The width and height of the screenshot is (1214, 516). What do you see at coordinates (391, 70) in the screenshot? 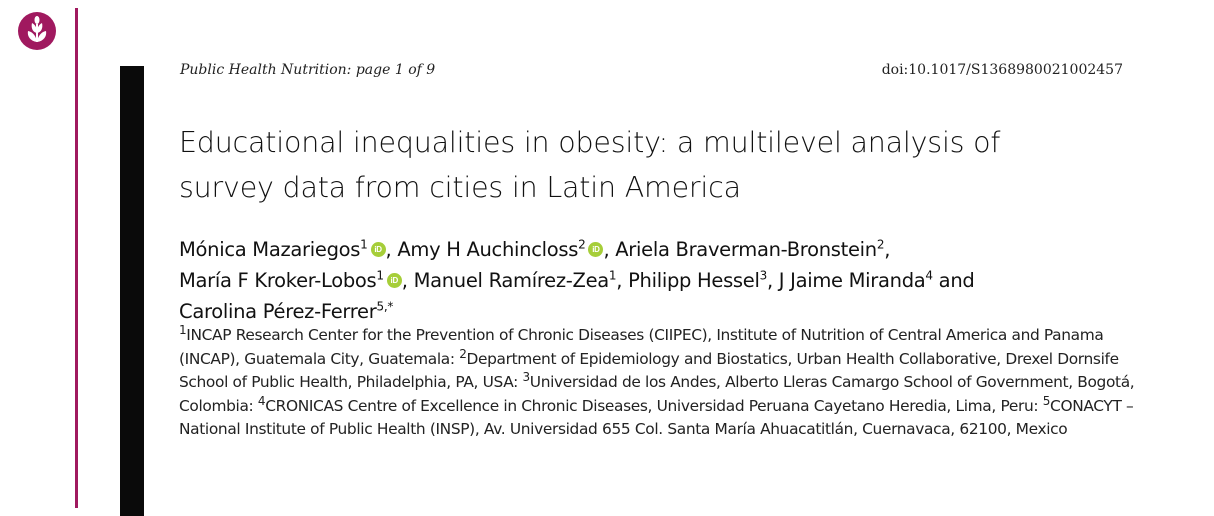
I see `page-info: : page 1 of 9` at bounding box center [391, 70].